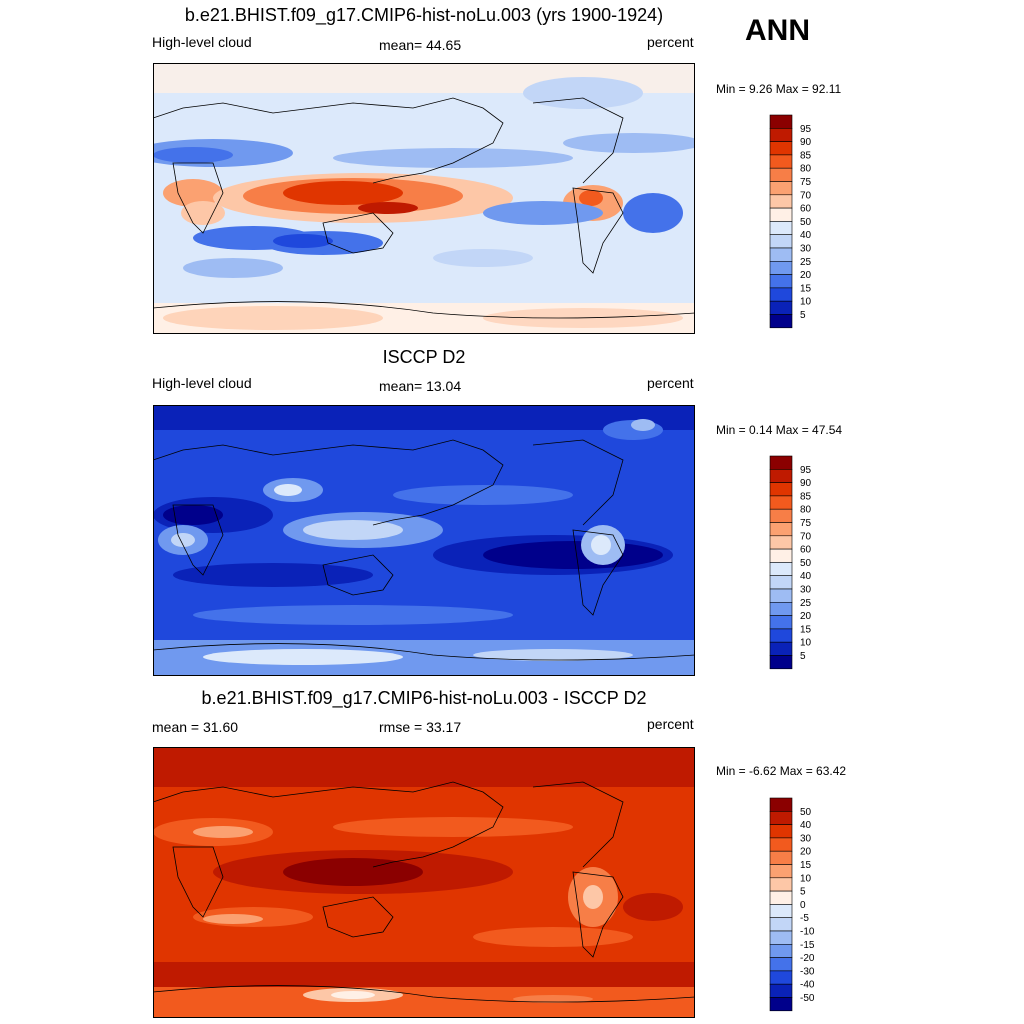 Image resolution: width=1024 pixels, height=1024 pixels. I want to click on panel-2-minmax: Min = 0.14 Max = 47.54, so click(779, 430).